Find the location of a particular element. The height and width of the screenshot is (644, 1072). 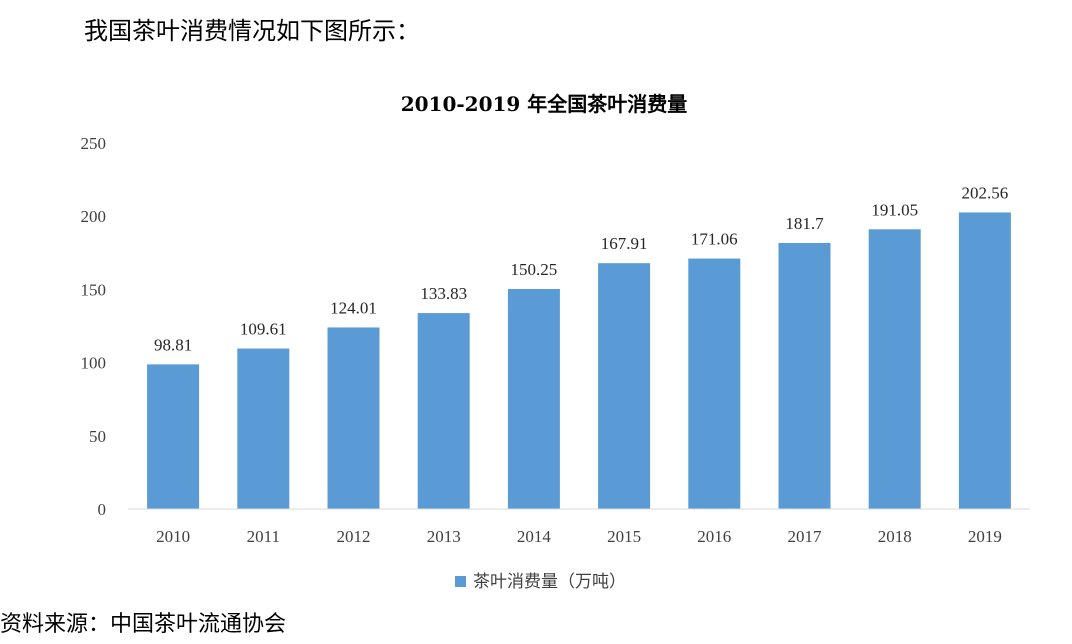

y-axis: 0 50 100 150 200 250 is located at coordinates (94, 326).